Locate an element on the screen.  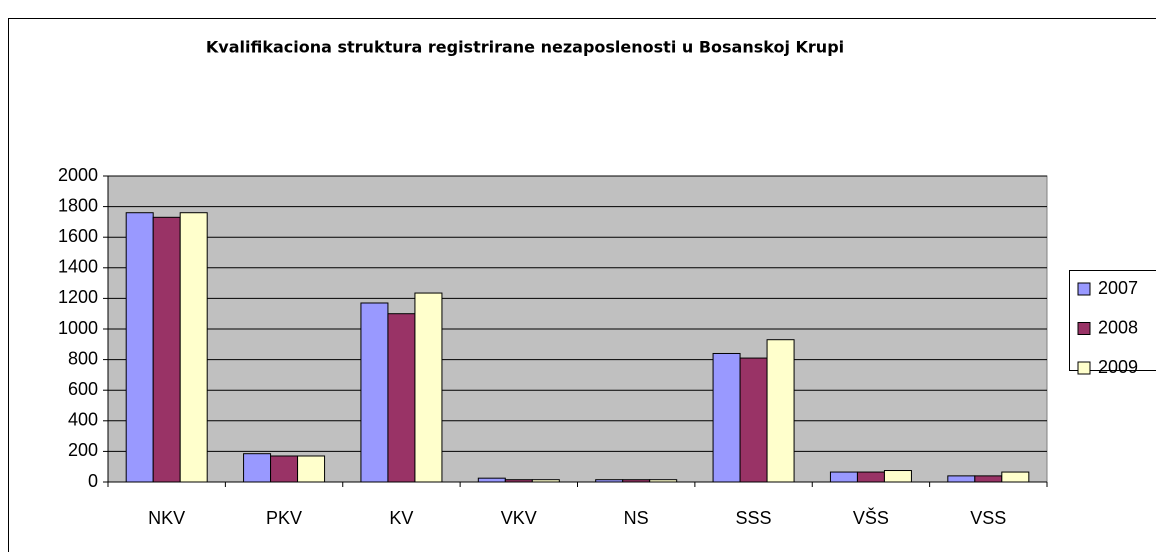
y-tick-label: 600 is located at coordinates (83, 389).